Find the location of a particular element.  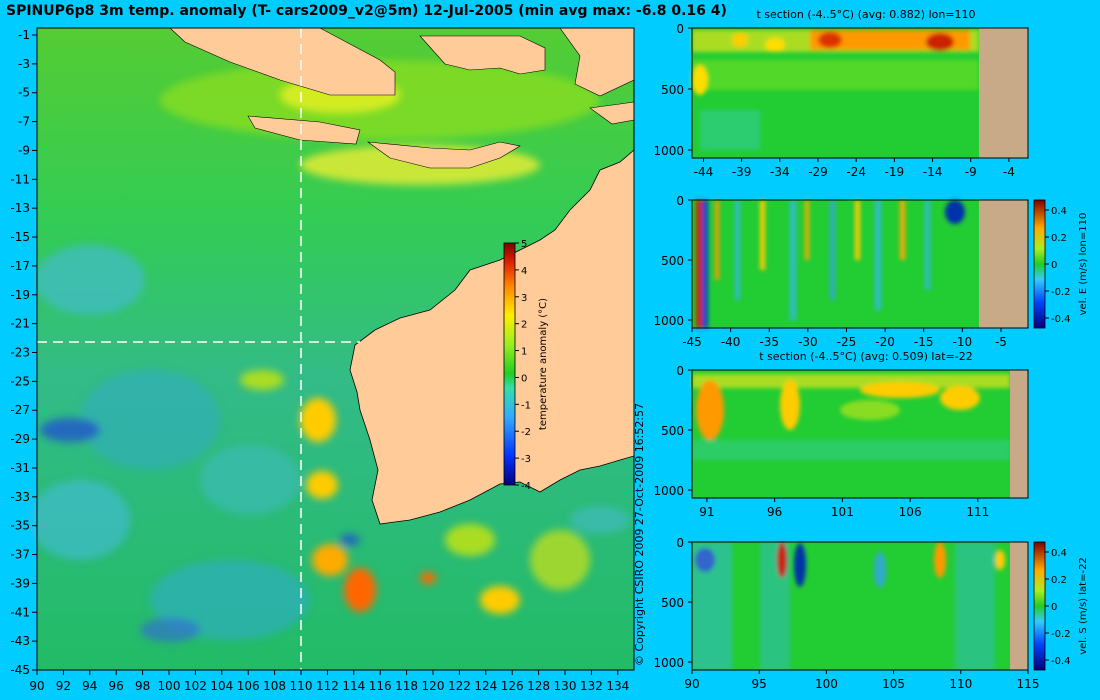

map-x-tick-label: 108 is located at coordinates (274, 686).